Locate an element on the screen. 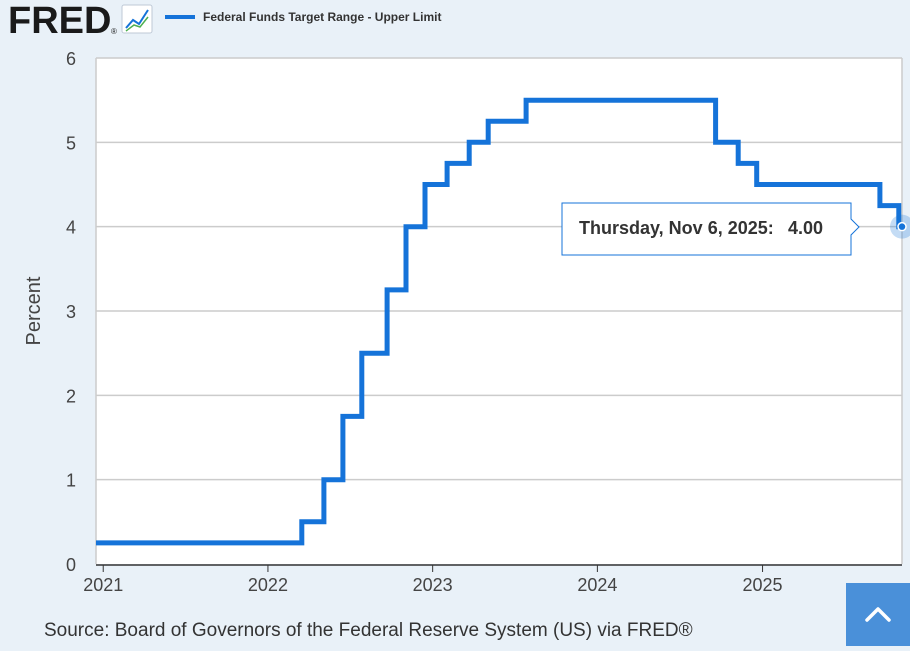 Image resolution: width=910 pixels, height=651 pixels. tooltip: Thursday, Nov 6, 2025: 4.00 is located at coordinates (710, 229).